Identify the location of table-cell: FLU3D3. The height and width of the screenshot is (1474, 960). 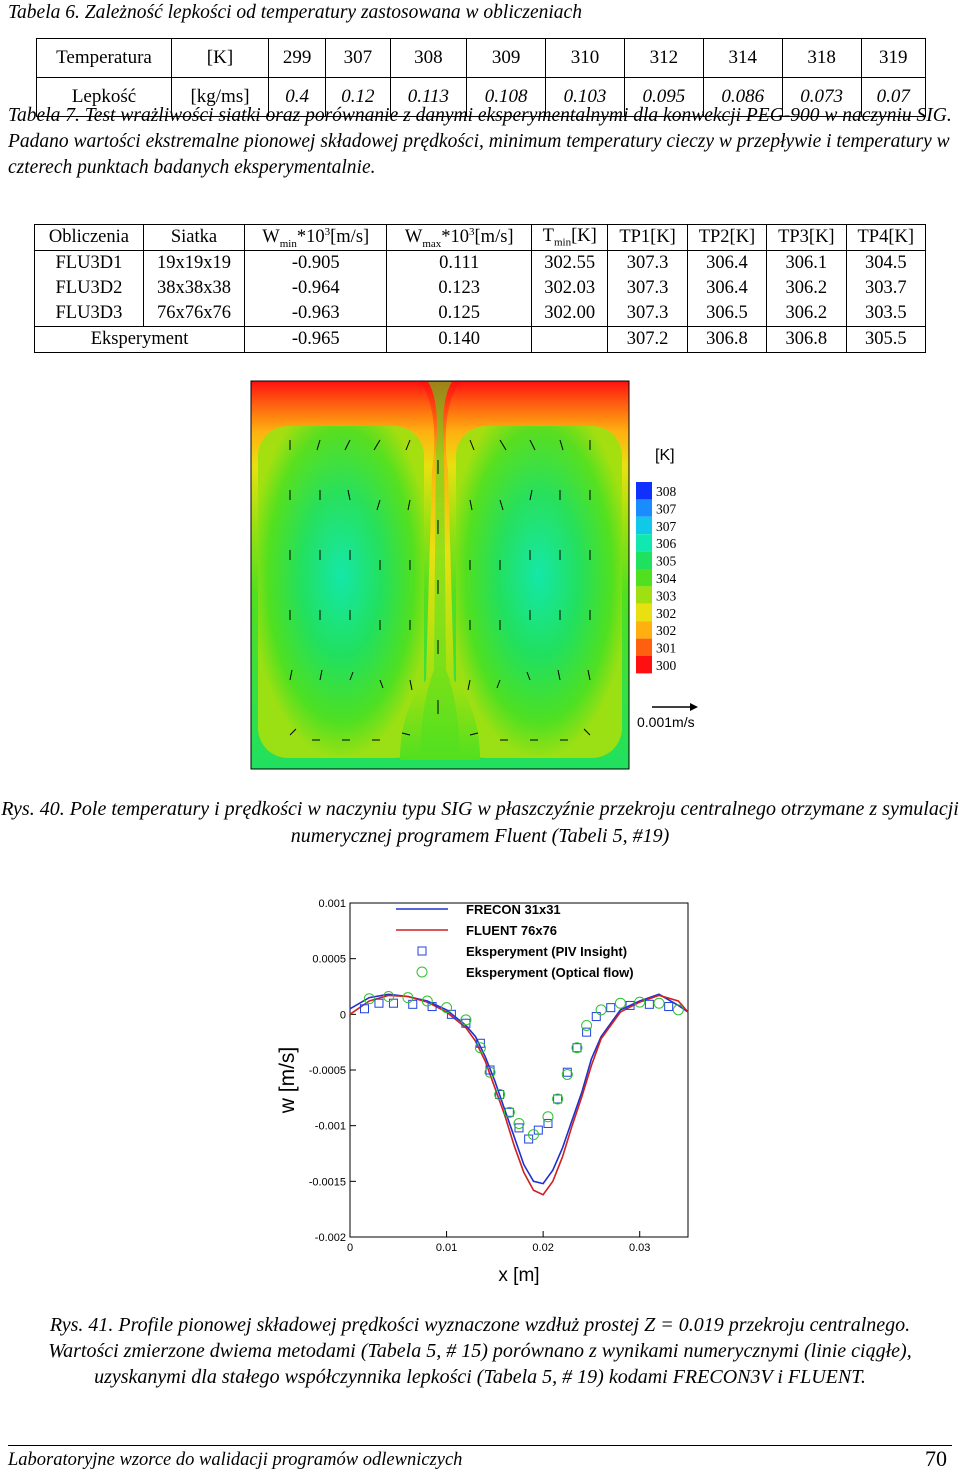
(89, 314).